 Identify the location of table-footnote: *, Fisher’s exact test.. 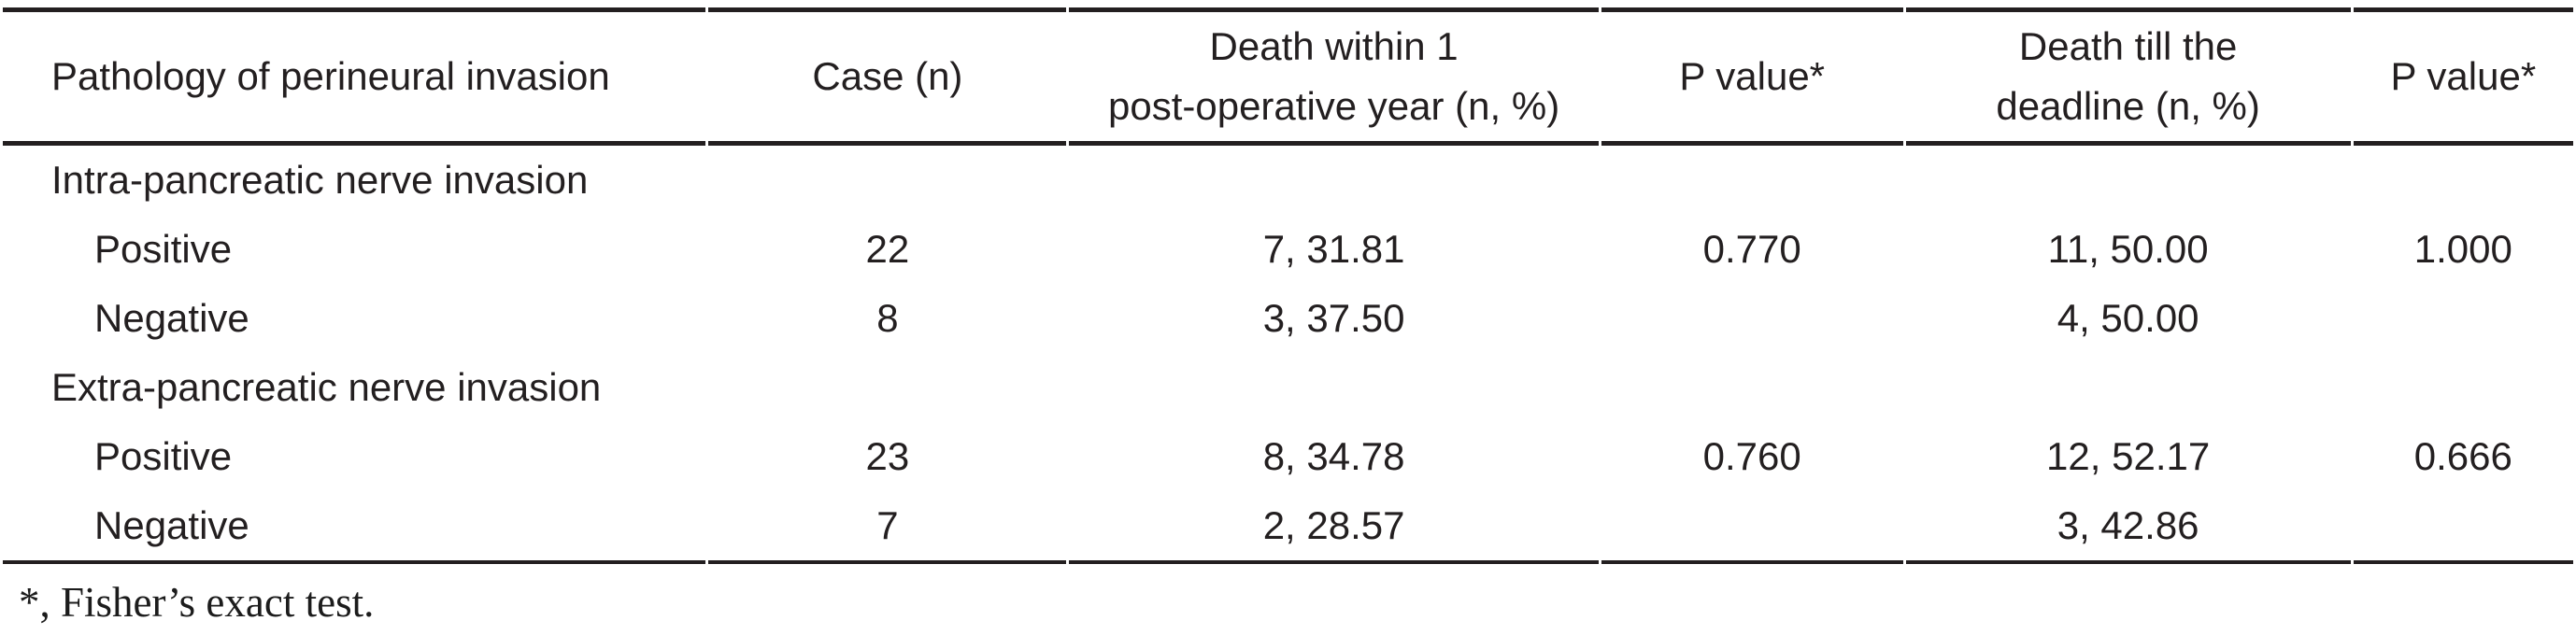
(197, 603).